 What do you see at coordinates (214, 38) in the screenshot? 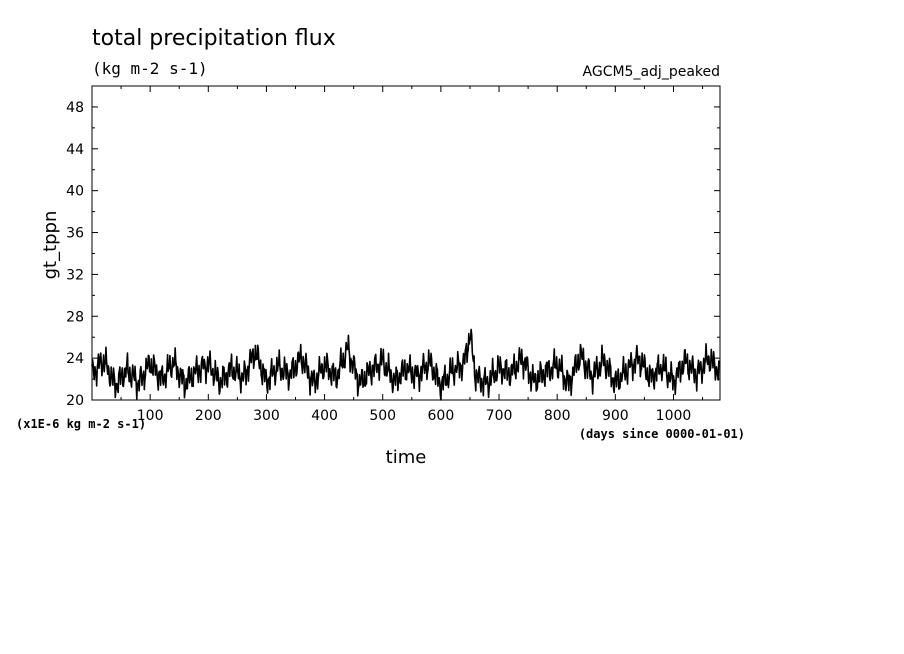
I see `chart-title: total precipitation flux` at bounding box center [214, 38].